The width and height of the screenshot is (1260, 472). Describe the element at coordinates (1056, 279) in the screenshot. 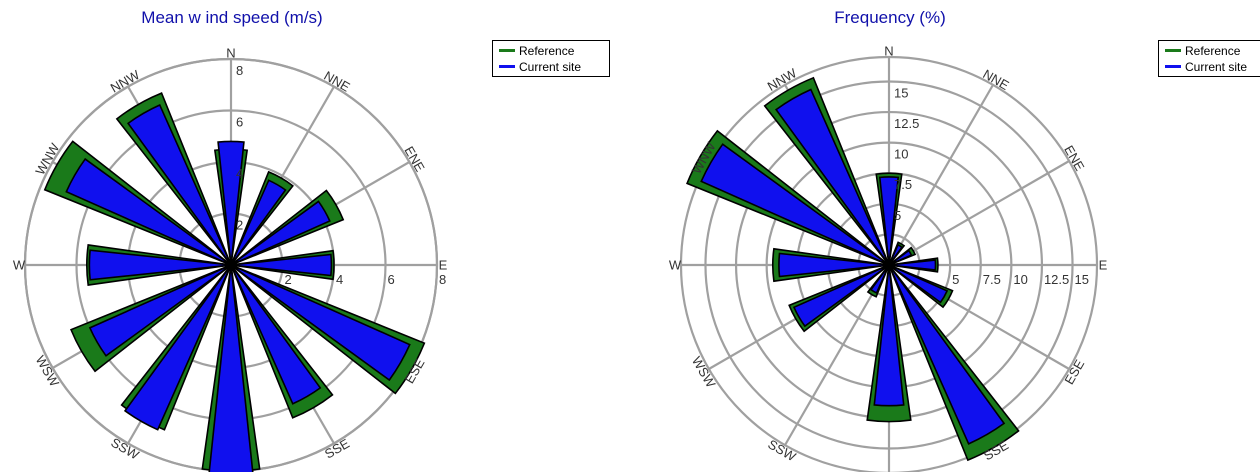

I see `radial-tick-label-east: 12.5` at that location.